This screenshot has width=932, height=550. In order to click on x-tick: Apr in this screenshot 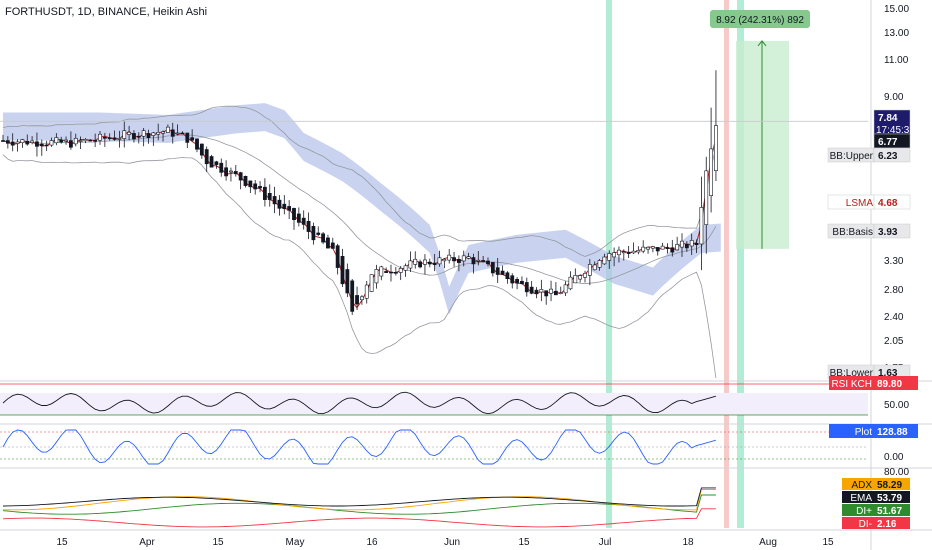, I will do `click(147, 542)`.